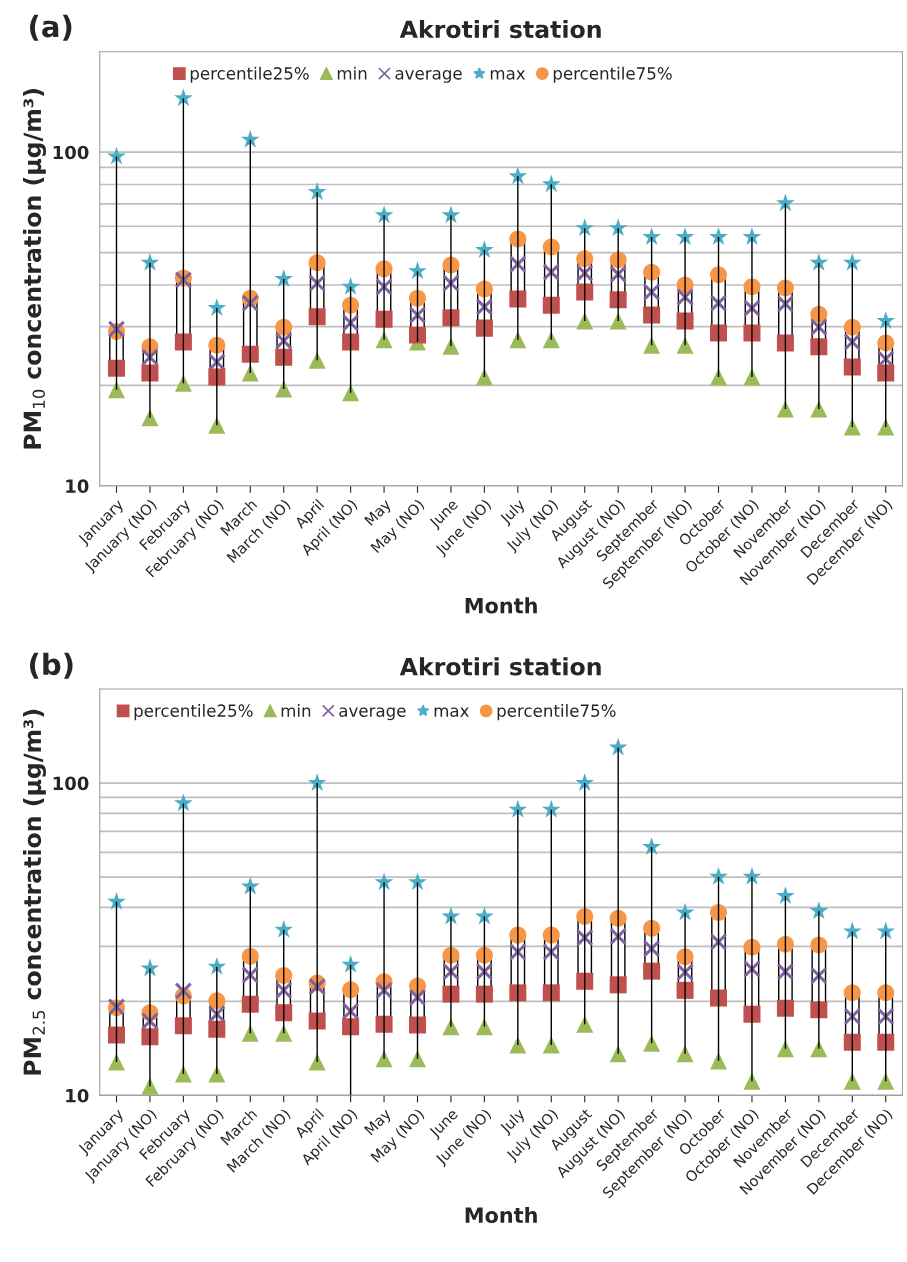  What do you see at coordinates (34, 269) in the screenshot?
I see `y-axis-title: PM$_{10}$ concentration (μg/m³)` at bounding box center [34, 269].